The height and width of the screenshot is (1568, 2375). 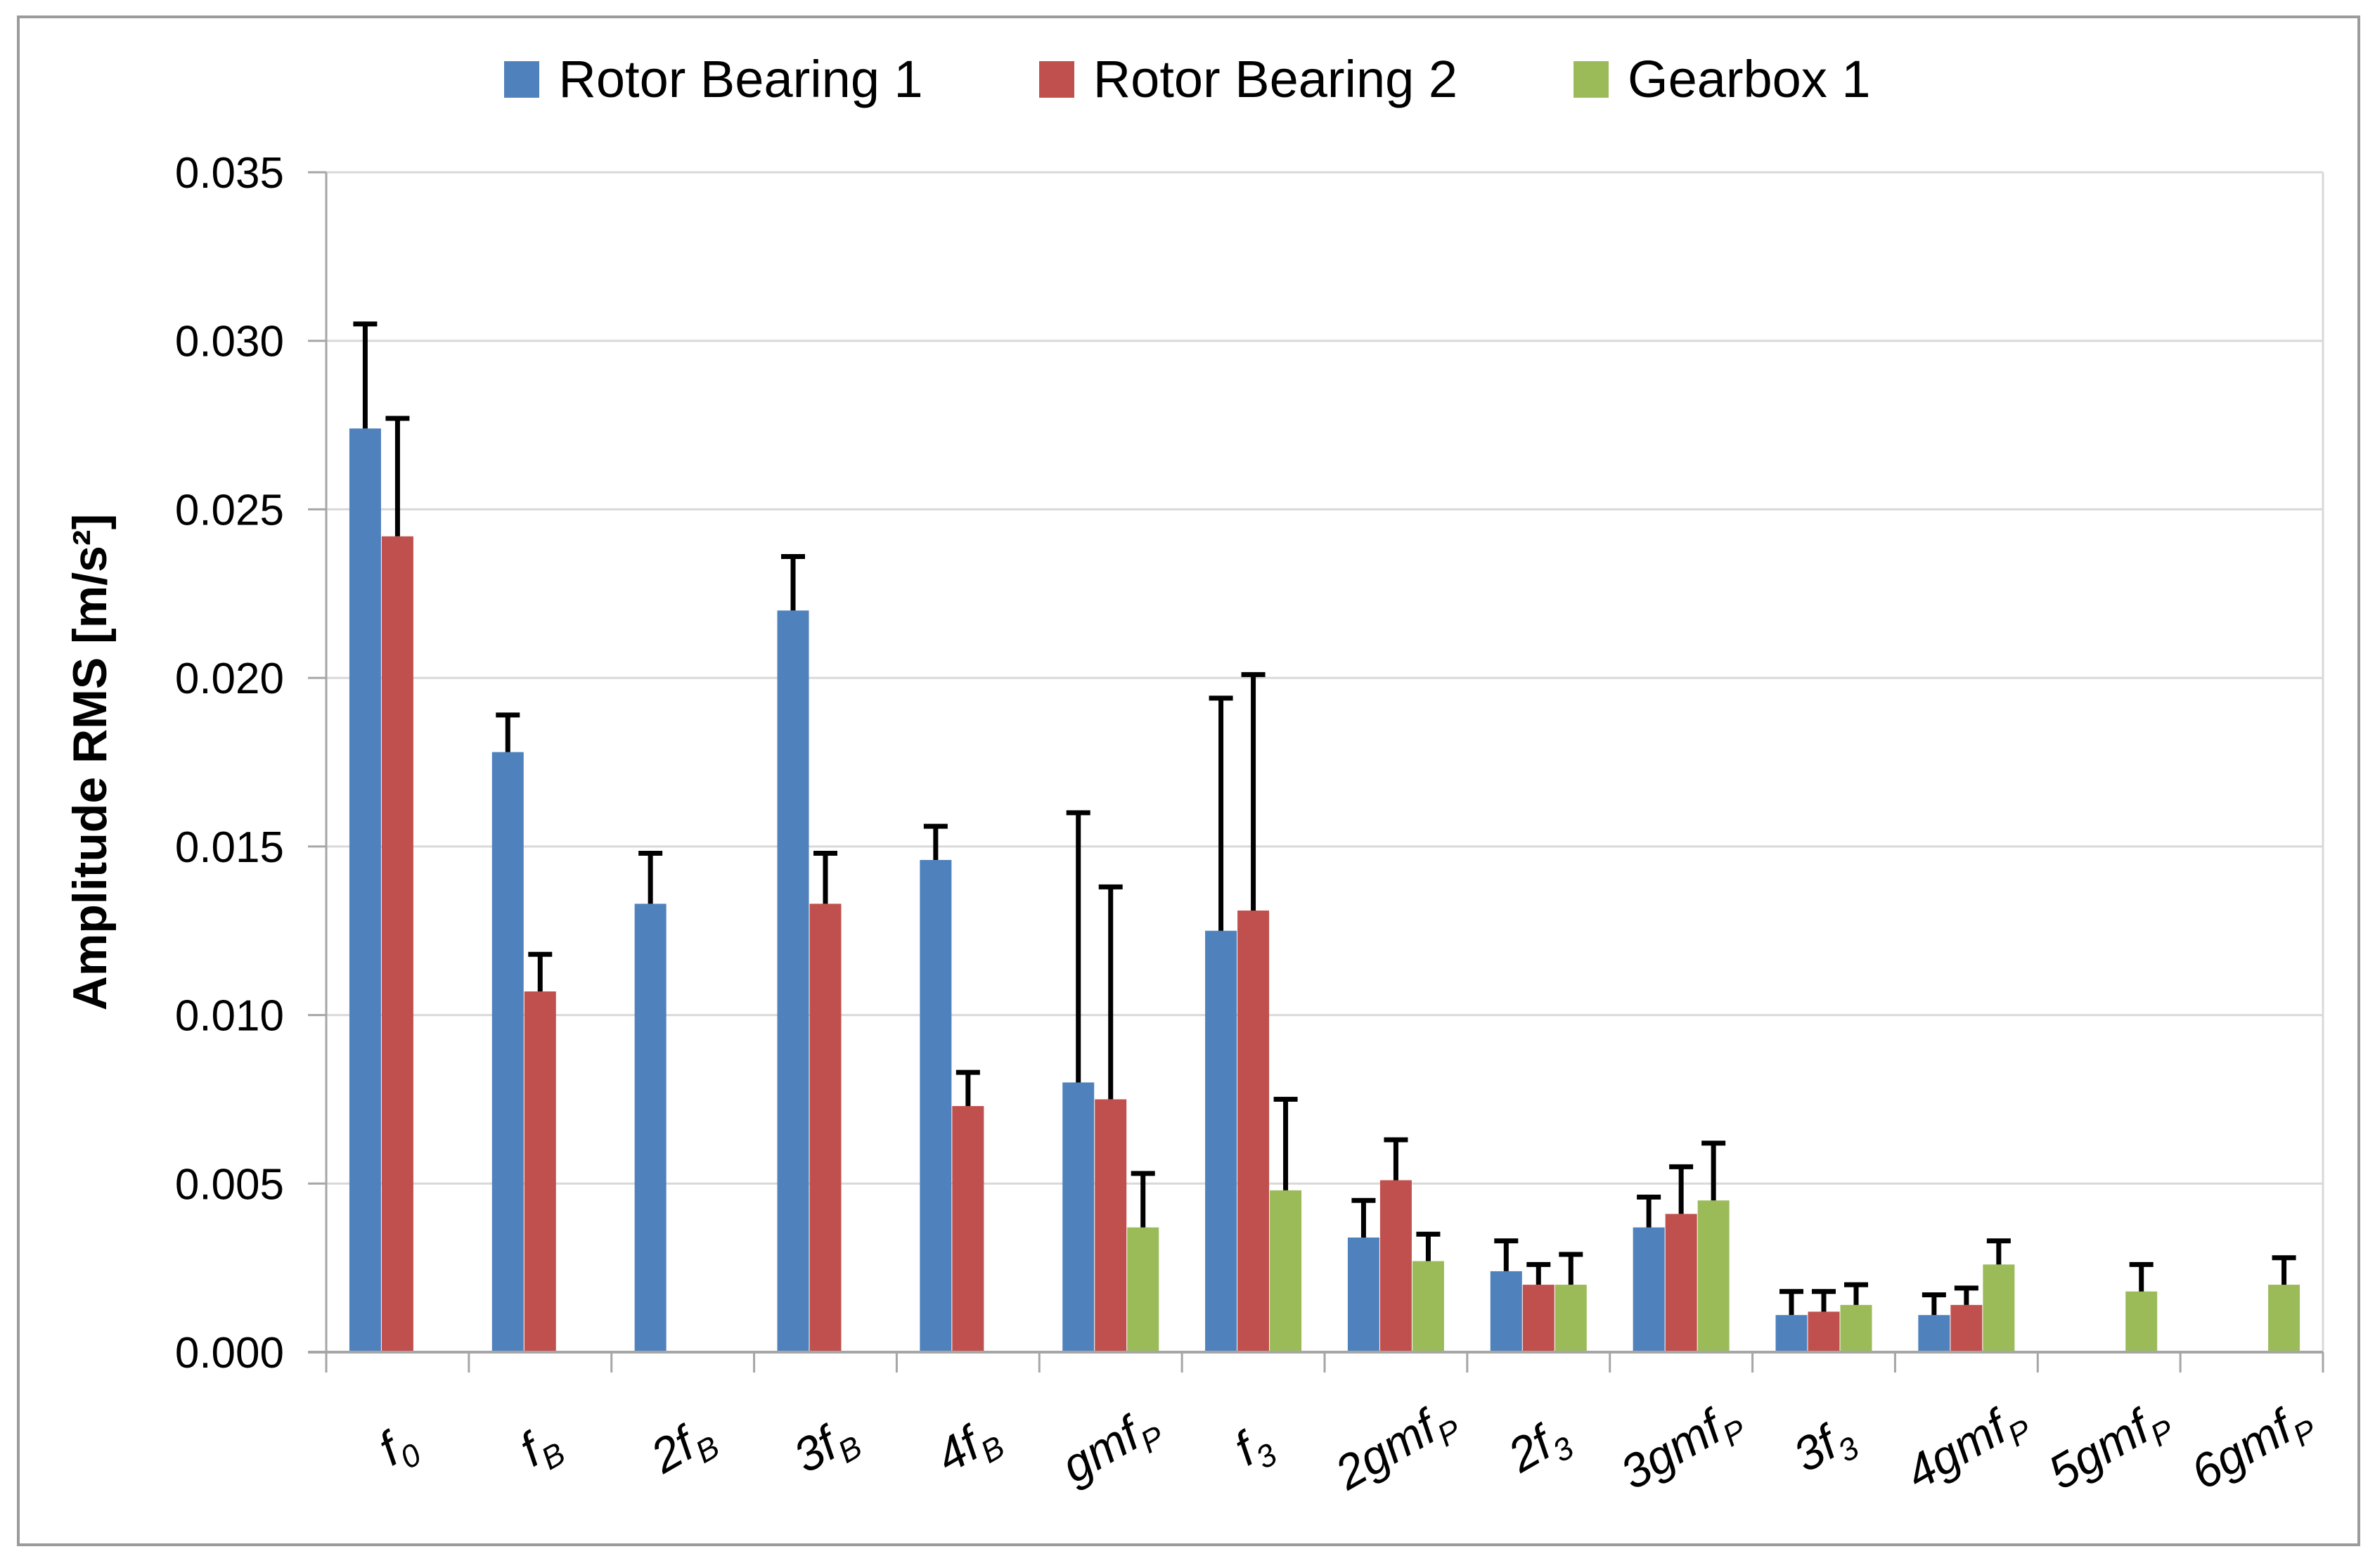 I want to click on x-category-label: f3, so click(x=1254, y=1448).